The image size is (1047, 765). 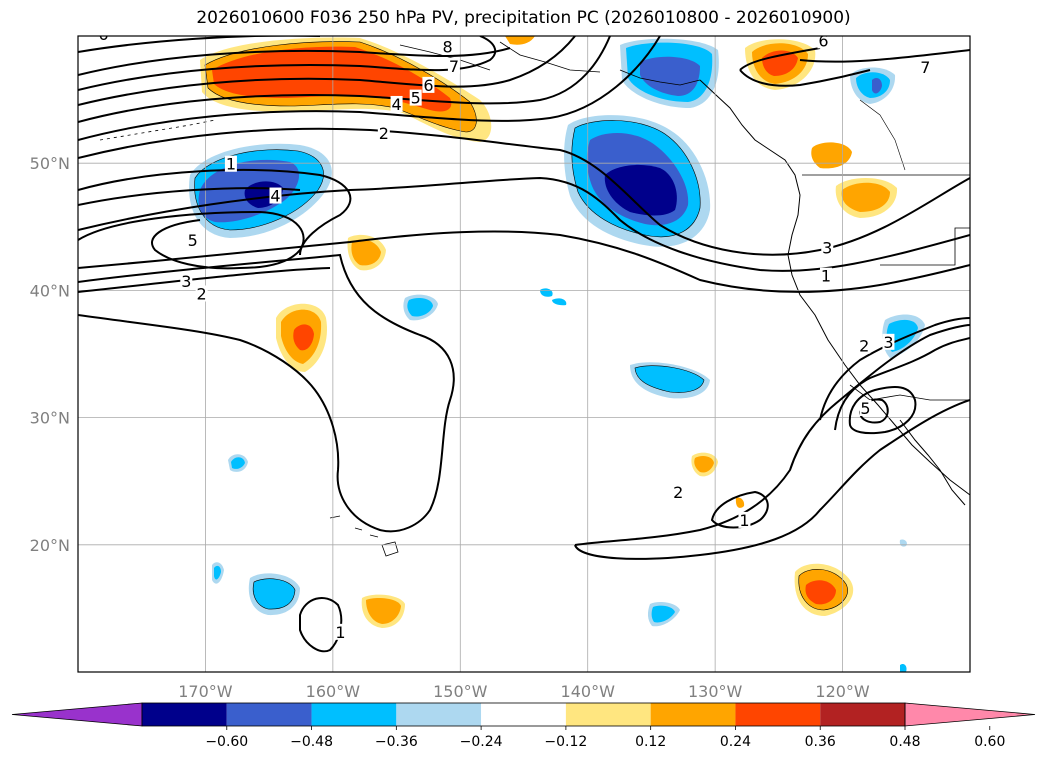 What do you see at coordinates (333, 691) in the screenshot?
I see `lon-tick-1: 160°W` at bounding box center [333, 691].